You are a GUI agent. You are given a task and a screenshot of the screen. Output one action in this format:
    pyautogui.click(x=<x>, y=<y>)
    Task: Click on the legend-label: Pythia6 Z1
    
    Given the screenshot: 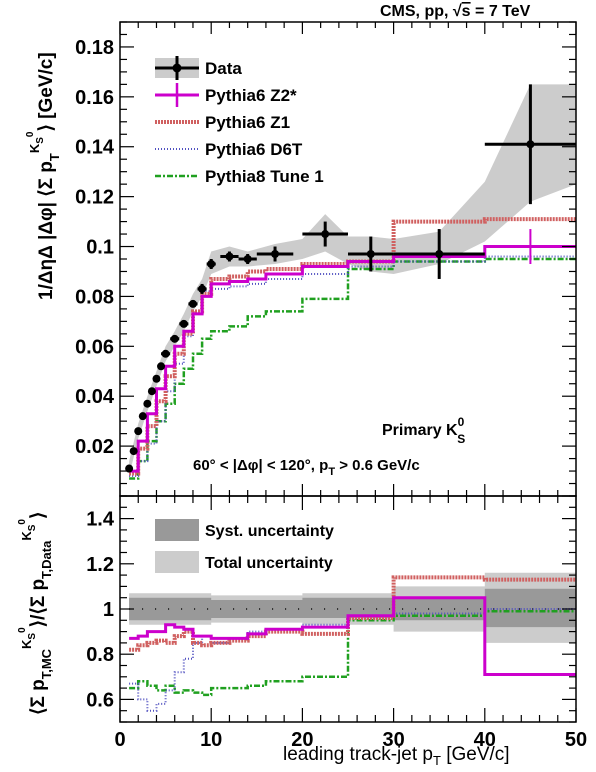 What is the action you would take?
    pyautogui.click(x=247, y=122)
    